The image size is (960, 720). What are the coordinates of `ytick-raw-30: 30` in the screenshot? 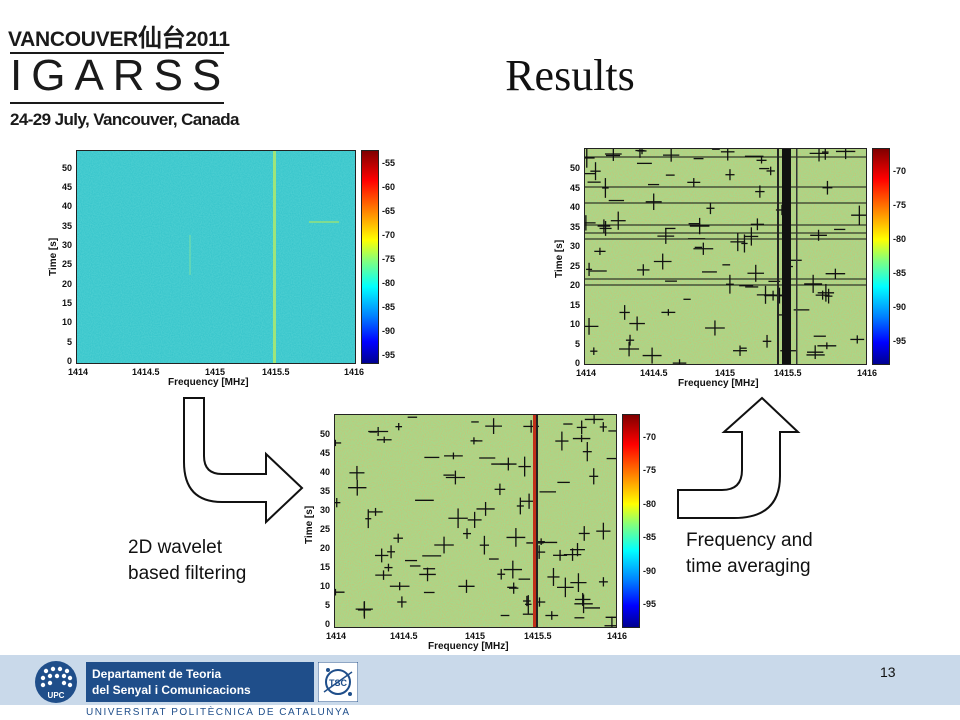 It's located at (67, 245).